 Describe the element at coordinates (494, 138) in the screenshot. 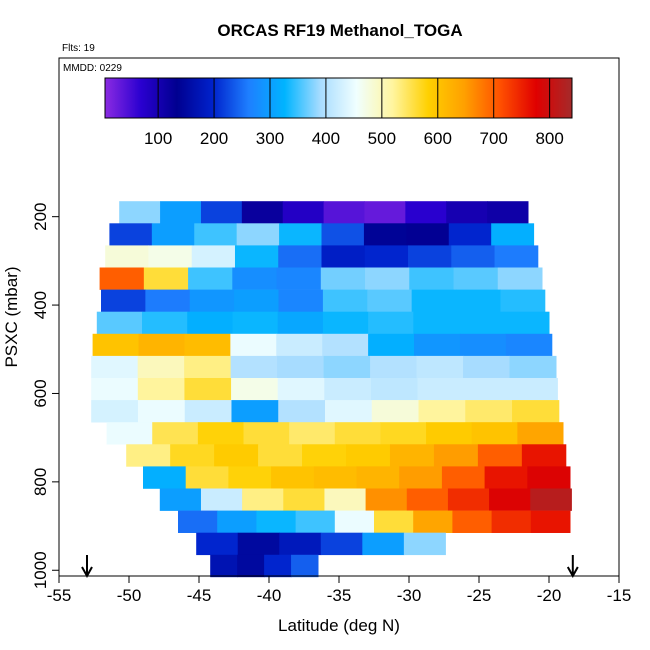

I see `colorbar-tick-label: 700` at that location.